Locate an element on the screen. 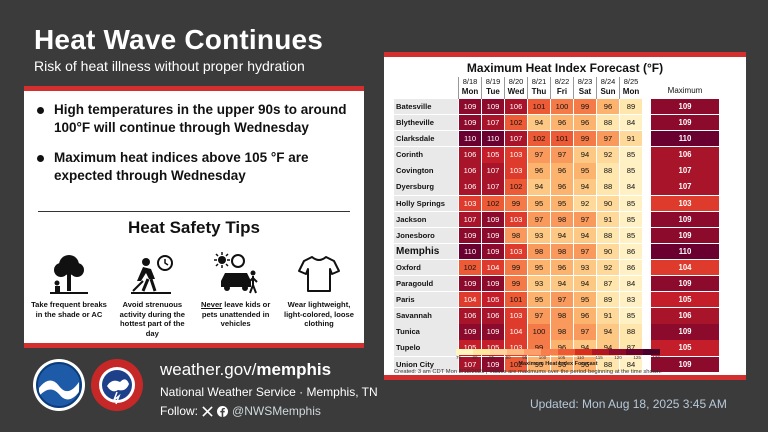  table-row: Tunica 109 109 104 100 98 97 94 88 109 is located at coordinates (556, 332).